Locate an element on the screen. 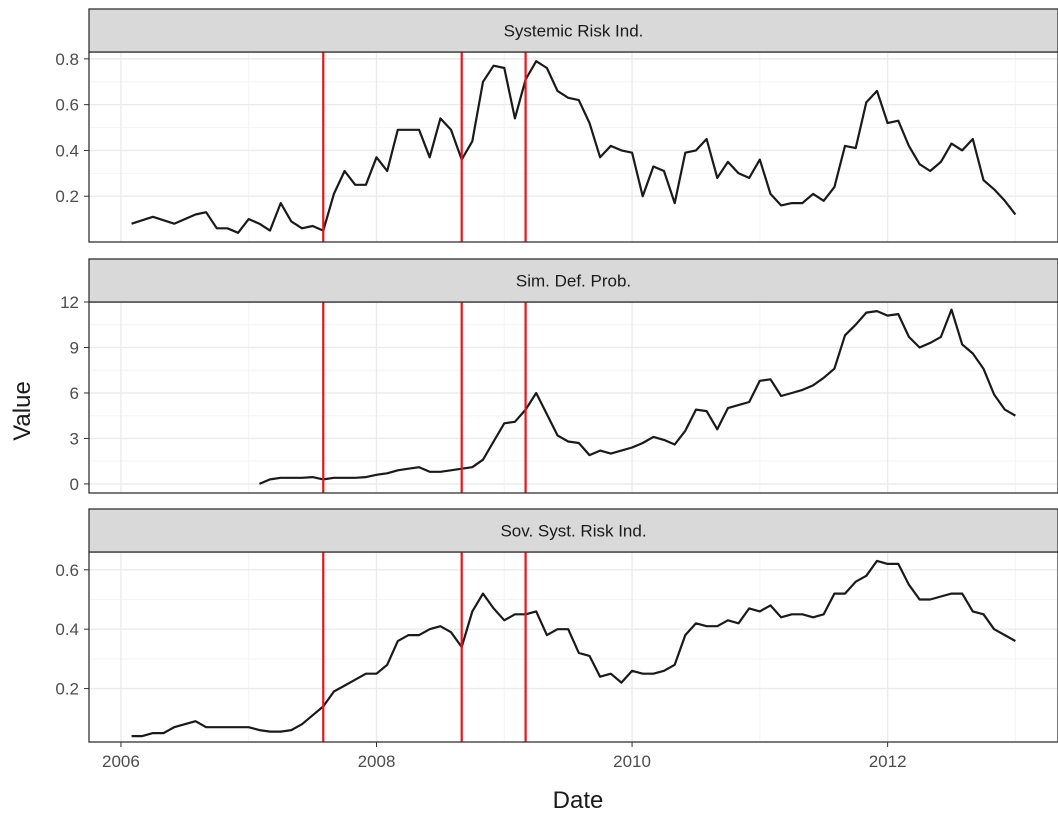  facet-title: Sim. Def. Prob. is located at coordinates (573, 281).